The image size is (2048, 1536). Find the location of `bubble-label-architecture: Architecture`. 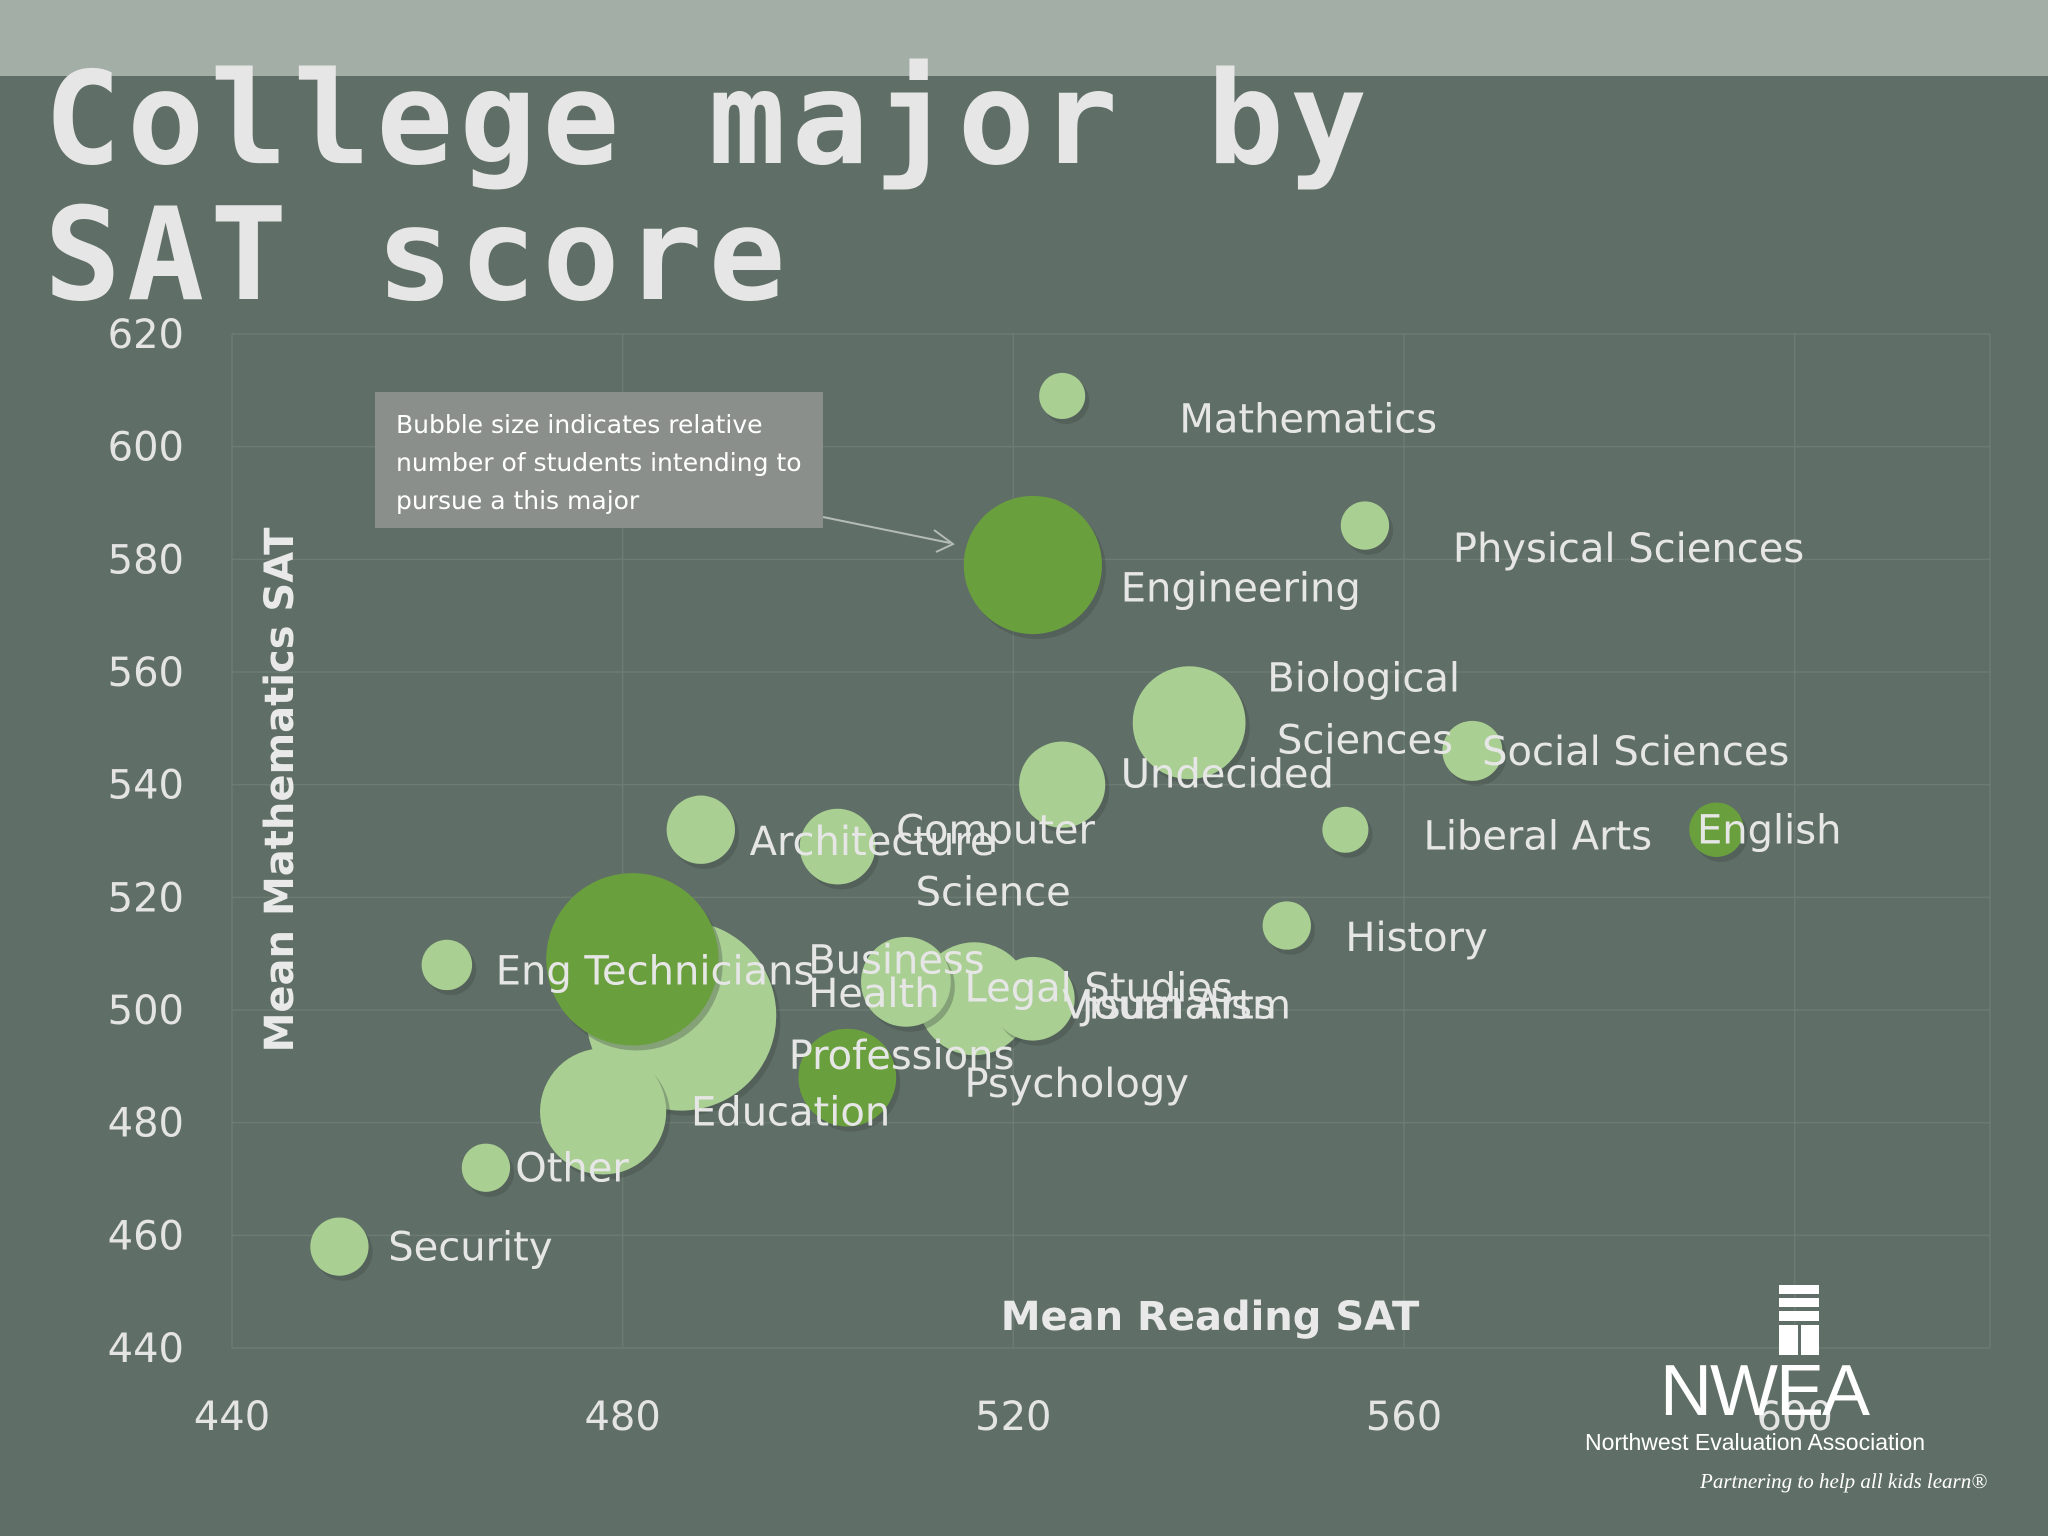

bubble-label-architecture: Architecture is located at coordinates (872, 842).